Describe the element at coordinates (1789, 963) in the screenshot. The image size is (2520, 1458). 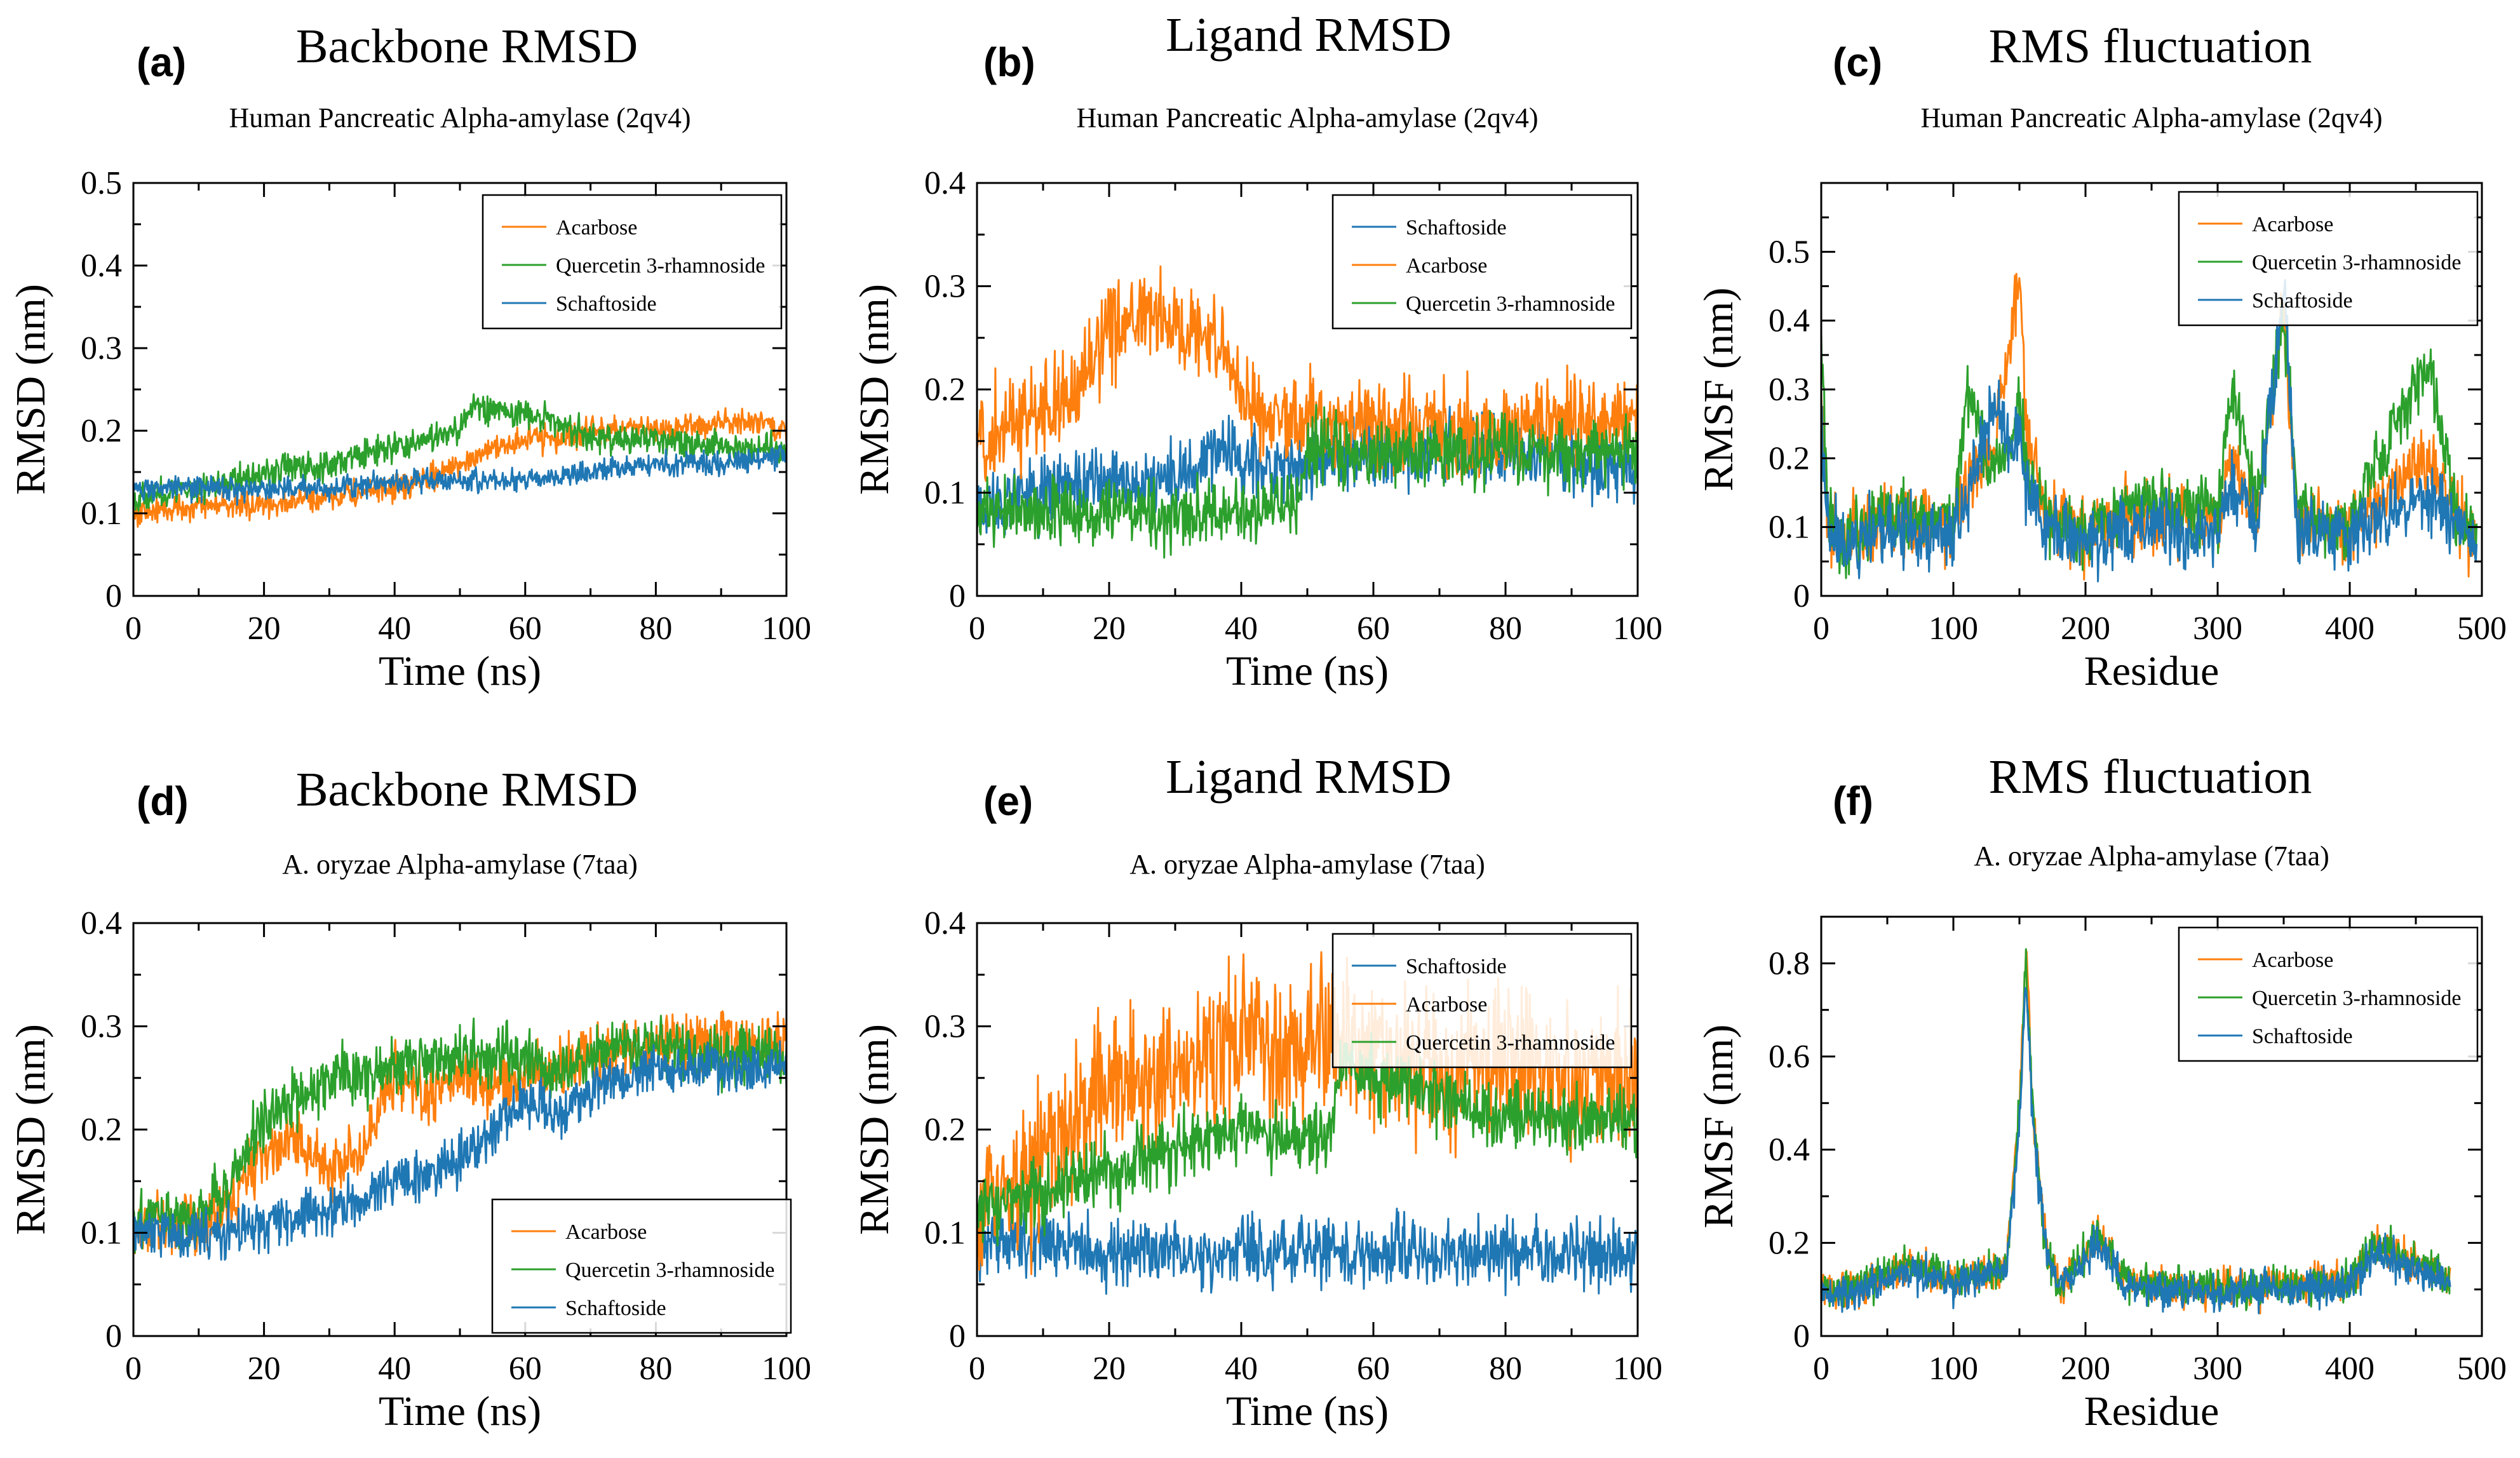
I see `y-tick-label: 0.8` at that location.